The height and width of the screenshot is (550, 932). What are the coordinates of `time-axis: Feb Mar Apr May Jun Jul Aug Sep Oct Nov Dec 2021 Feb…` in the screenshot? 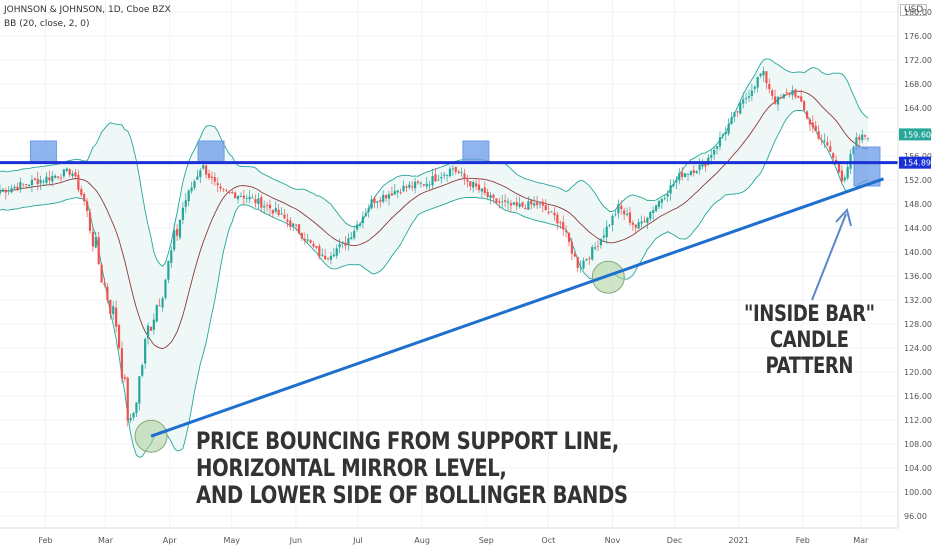 It's located at (449, 536).